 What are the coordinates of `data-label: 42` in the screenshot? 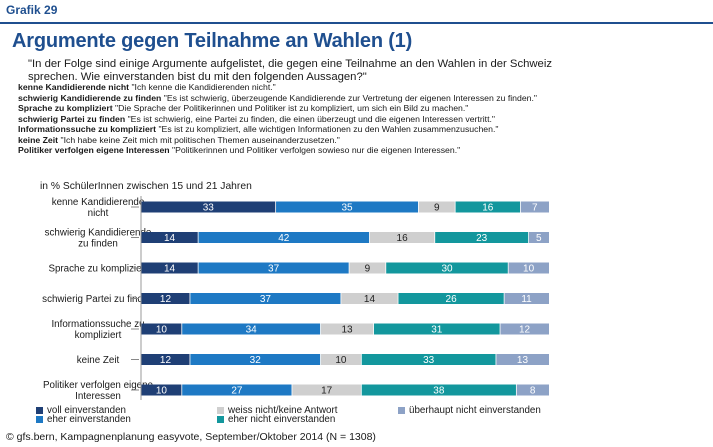 It's located at (284, 238).